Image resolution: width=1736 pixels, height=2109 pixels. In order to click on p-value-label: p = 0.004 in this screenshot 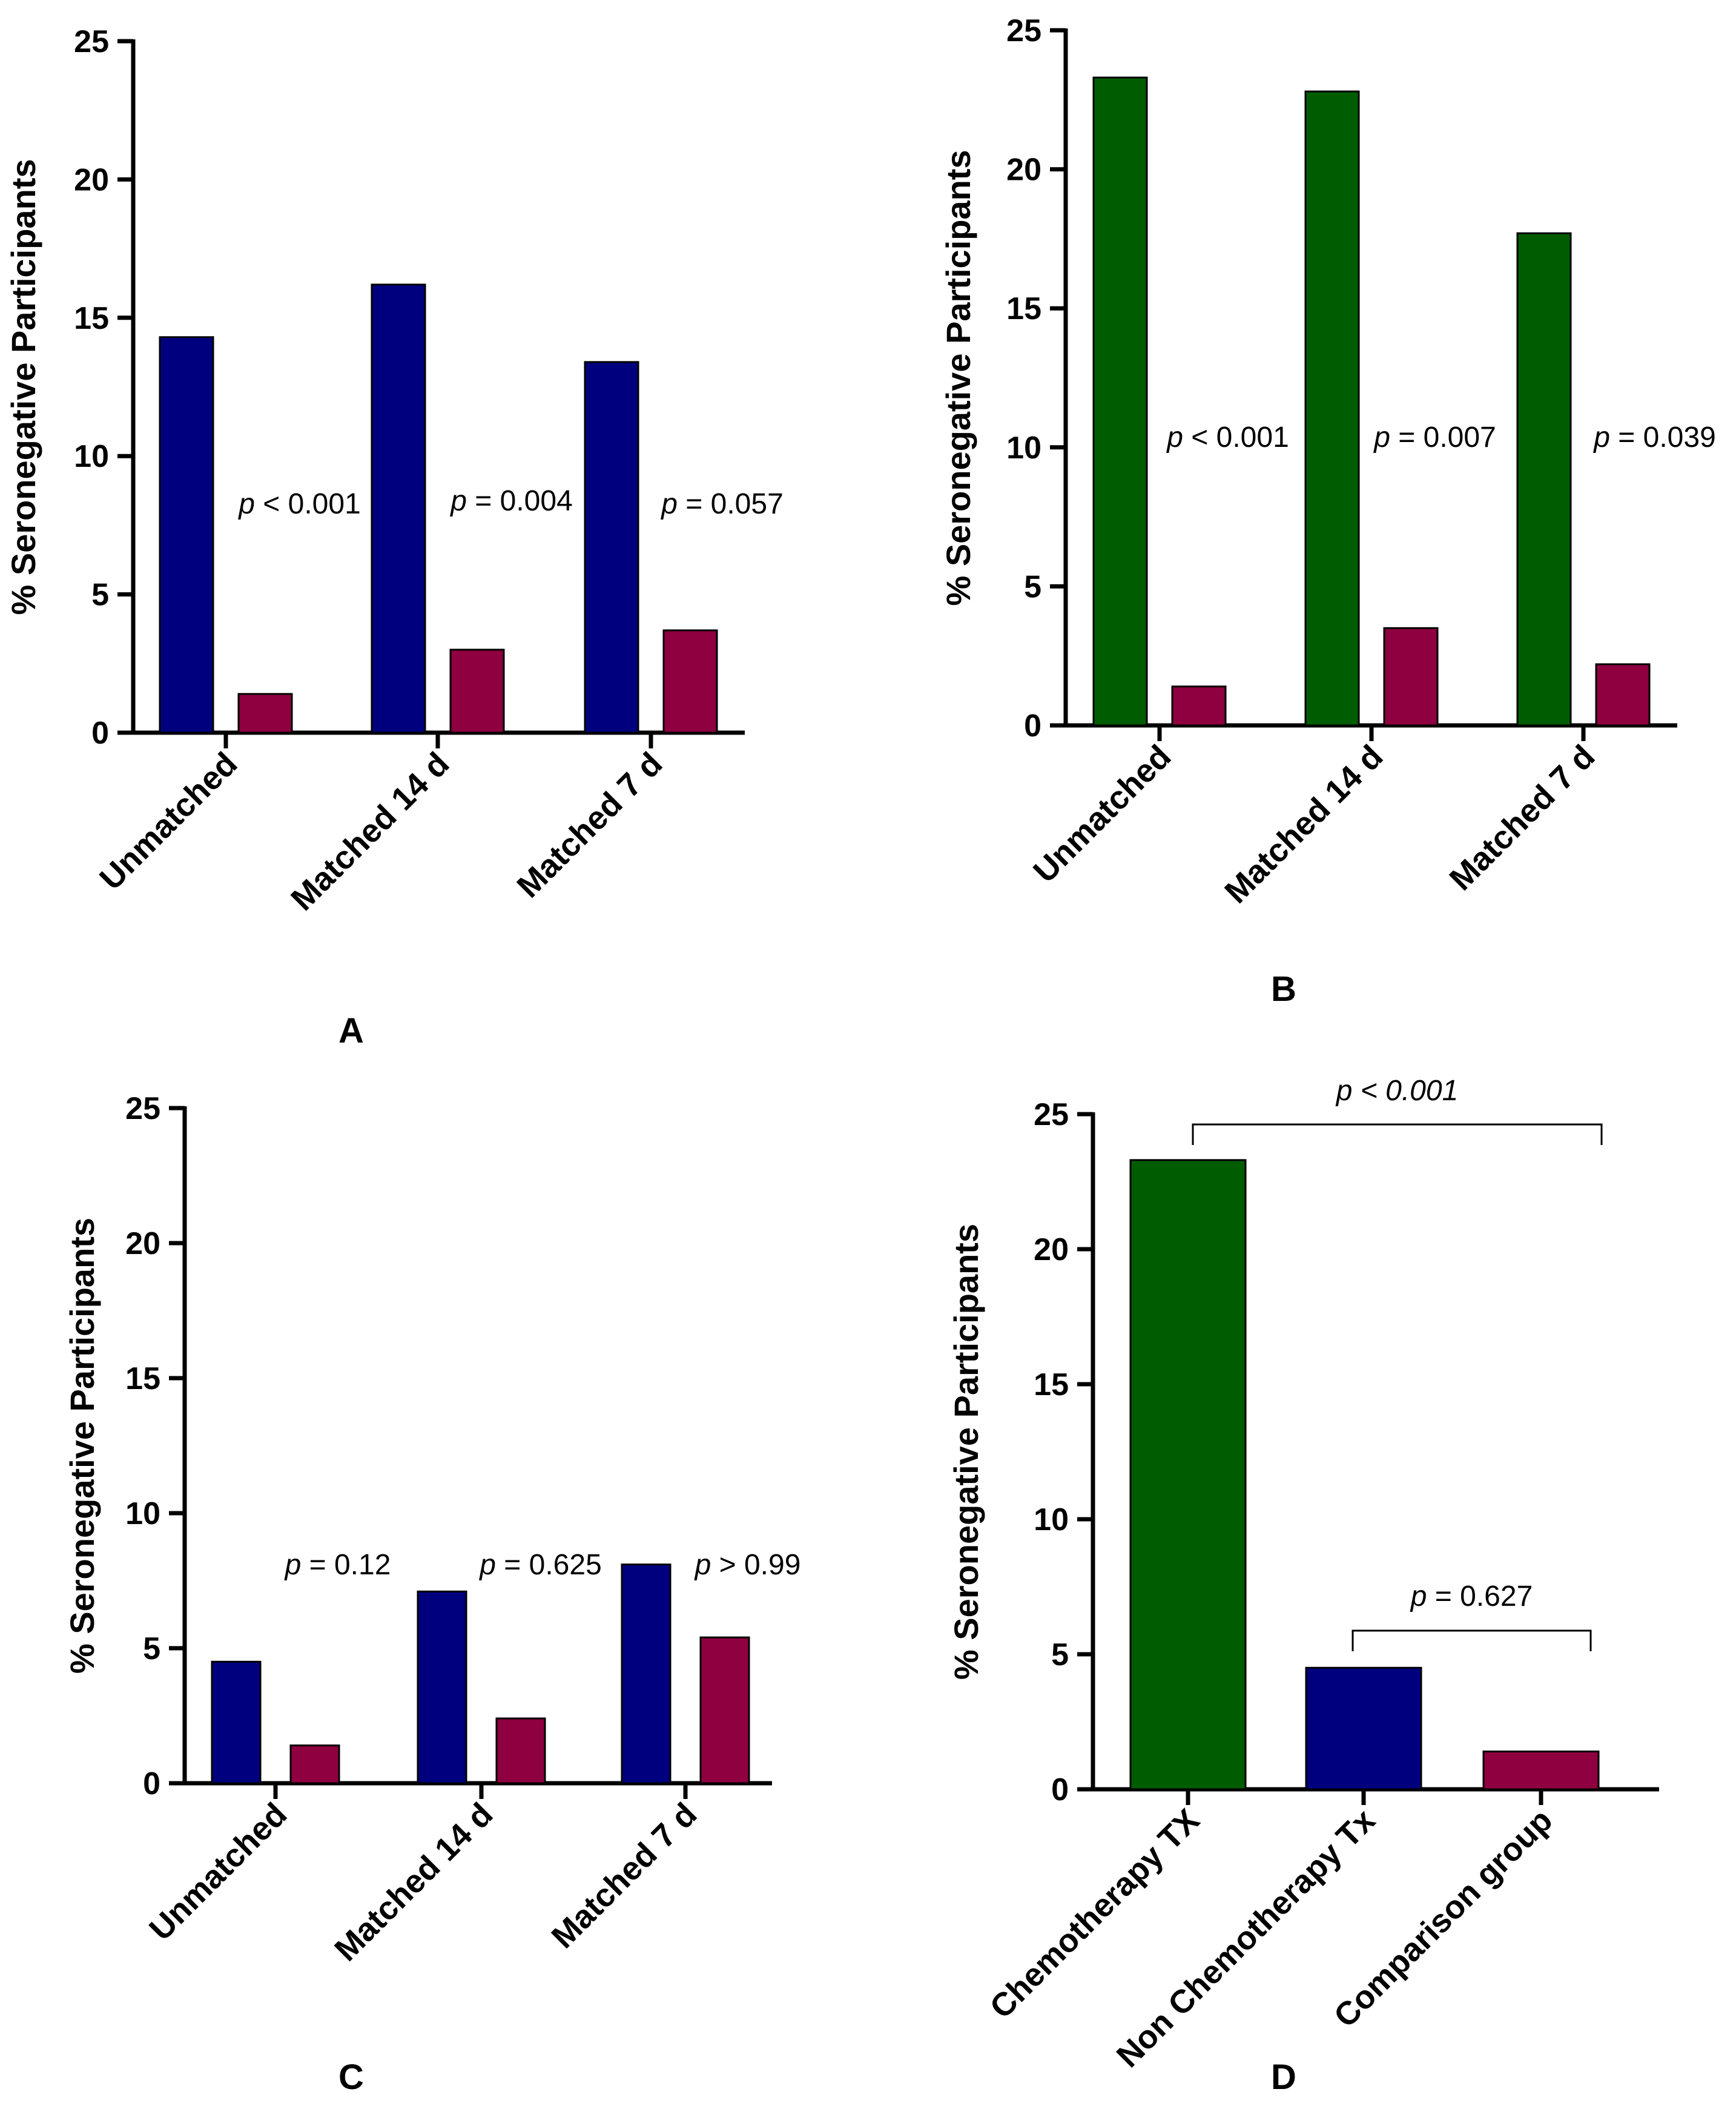, I will do `click(511, 501)`.